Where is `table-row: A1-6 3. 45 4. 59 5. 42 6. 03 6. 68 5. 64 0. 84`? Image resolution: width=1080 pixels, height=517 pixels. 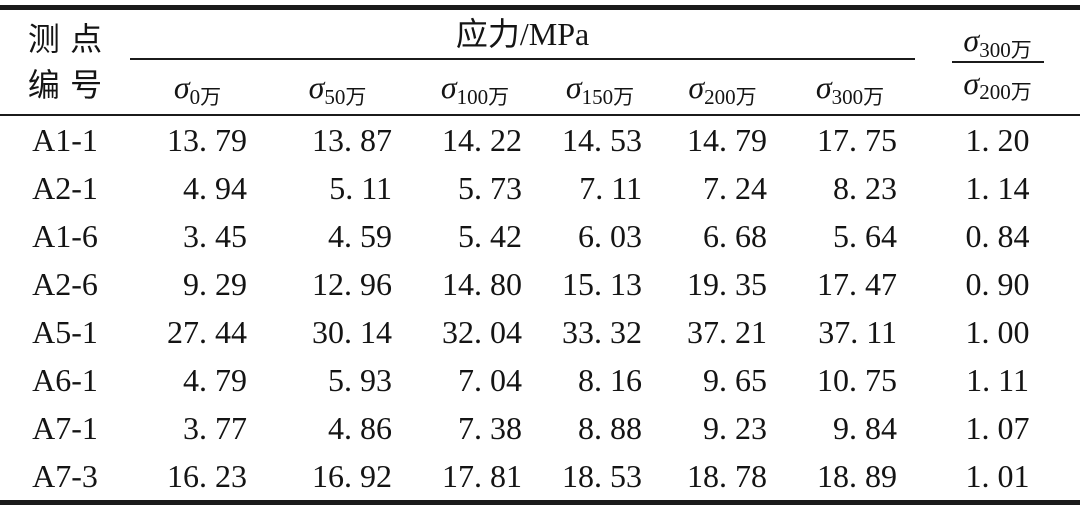
table-row: A1-6 3. 45 4. 59 5. 42 6. 03 6. 68 5. 64 0. 84 is located at coordinates (540, 236).